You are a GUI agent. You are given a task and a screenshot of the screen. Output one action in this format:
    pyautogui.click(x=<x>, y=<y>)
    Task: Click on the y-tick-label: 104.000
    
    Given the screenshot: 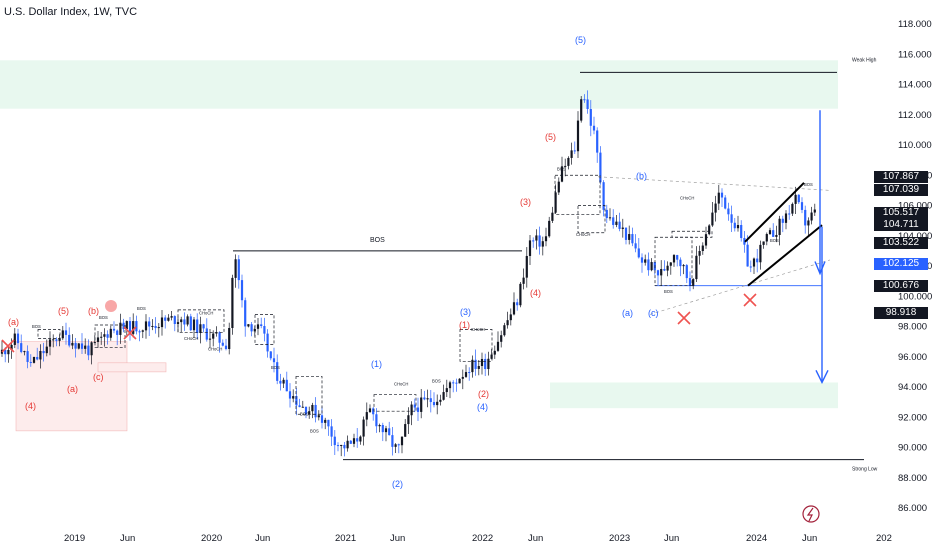 What is the action you would take?
    pyautogui.click(x=915, y=236)
    